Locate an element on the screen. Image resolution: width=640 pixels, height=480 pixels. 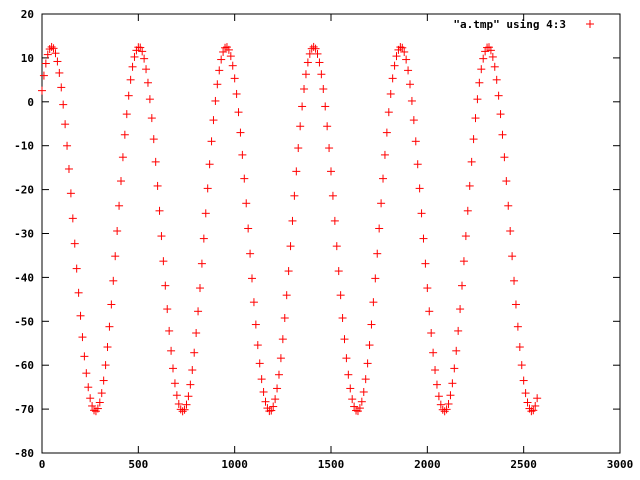
x-tick-label: 3000 is located at coordinates (620, 464).